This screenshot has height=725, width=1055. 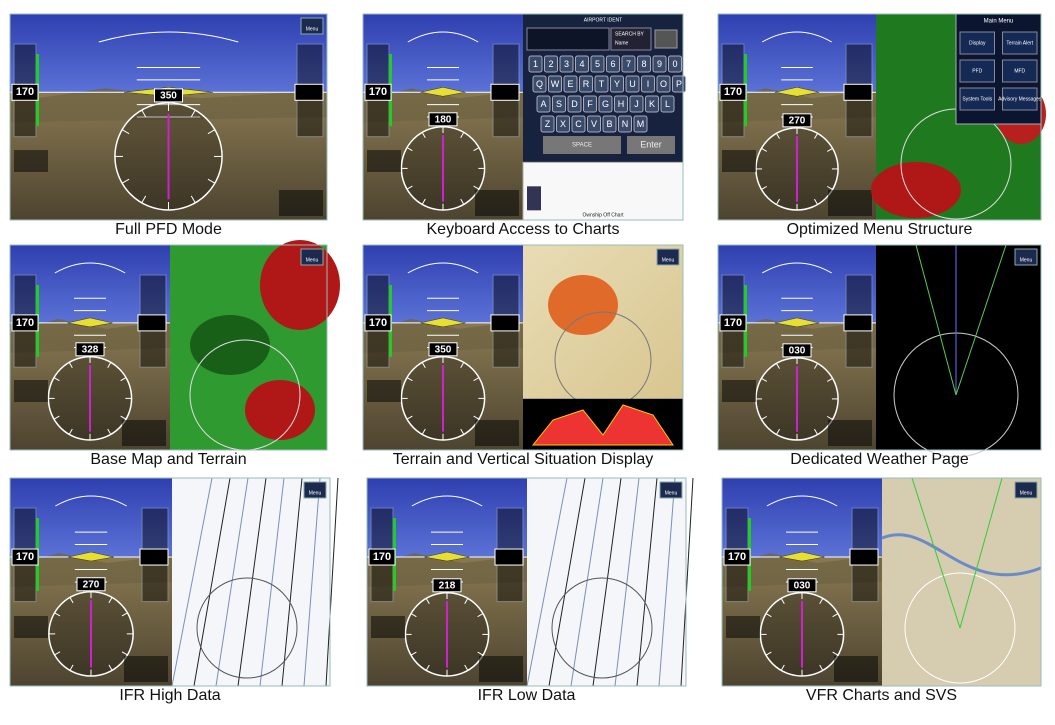 I want to click on key-label: H, so click(x=621, y=104).